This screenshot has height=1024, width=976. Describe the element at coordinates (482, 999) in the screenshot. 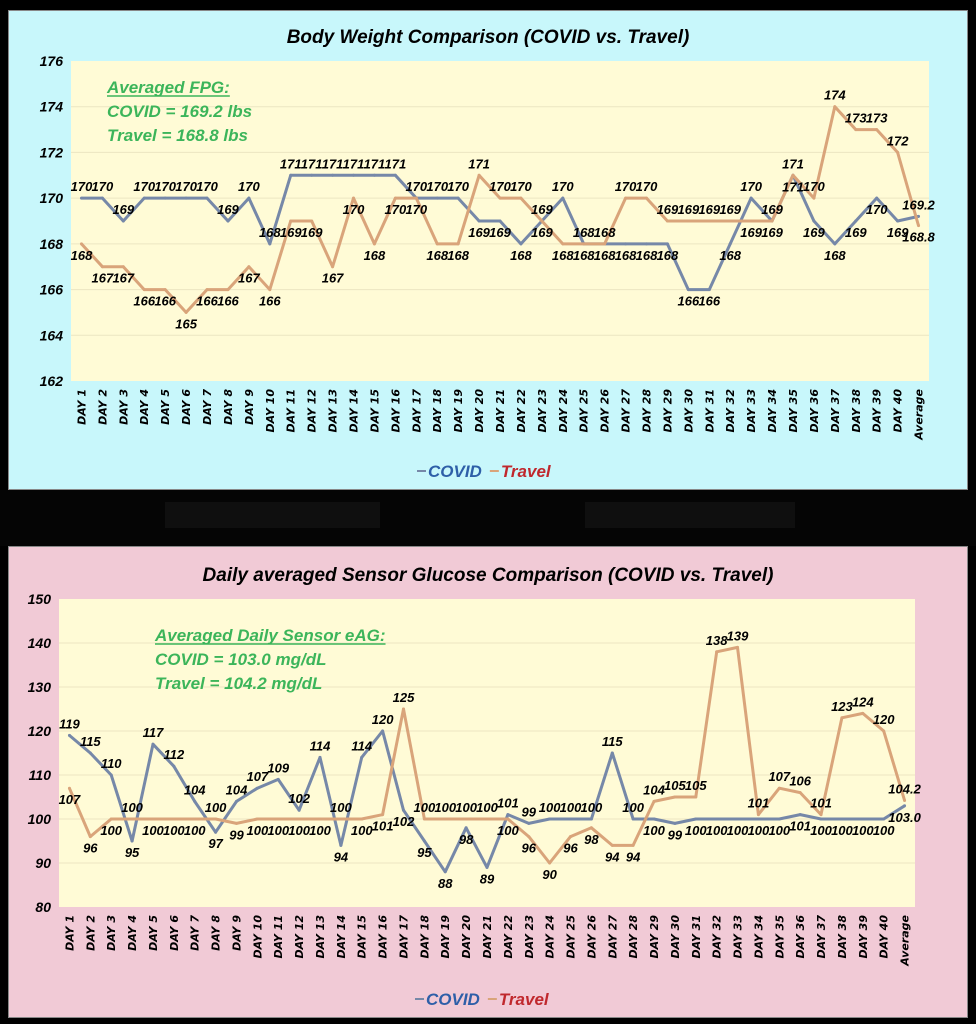

I see `legend: COVID Travel` at that location.